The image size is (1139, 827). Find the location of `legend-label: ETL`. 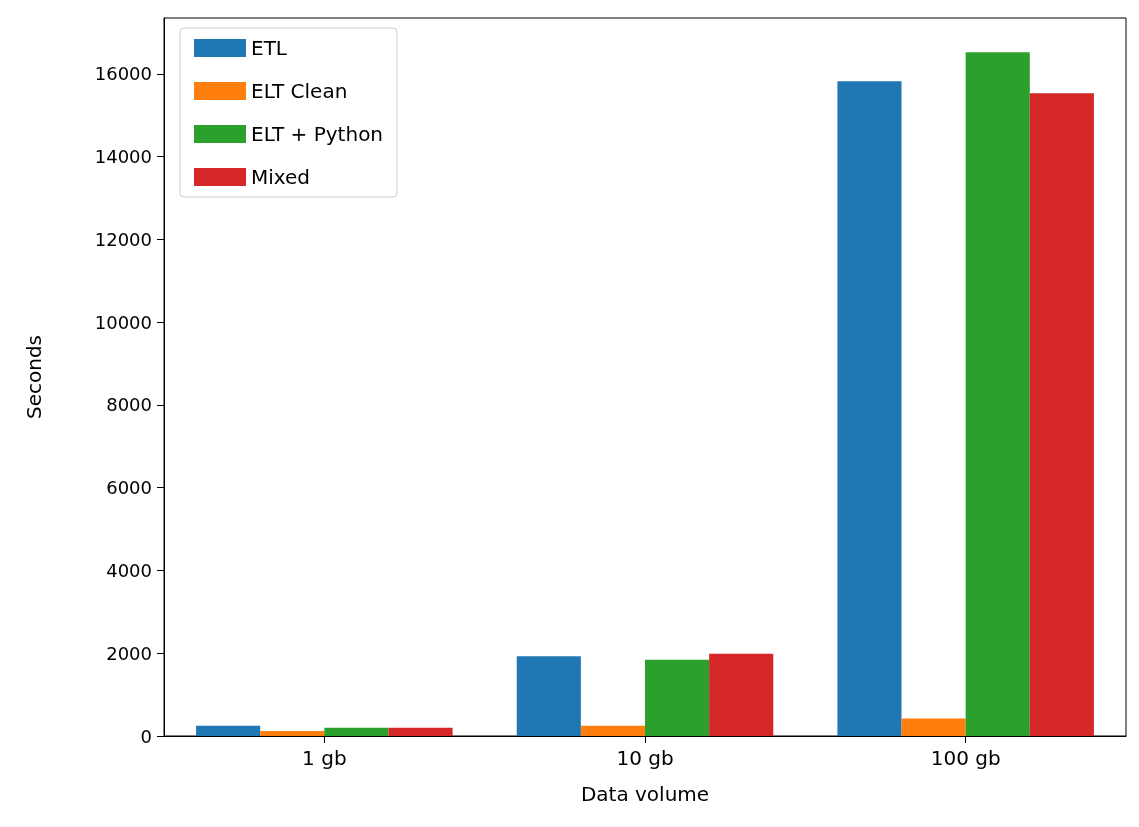

legend-label: ETL is located at coordinates (269, 48).